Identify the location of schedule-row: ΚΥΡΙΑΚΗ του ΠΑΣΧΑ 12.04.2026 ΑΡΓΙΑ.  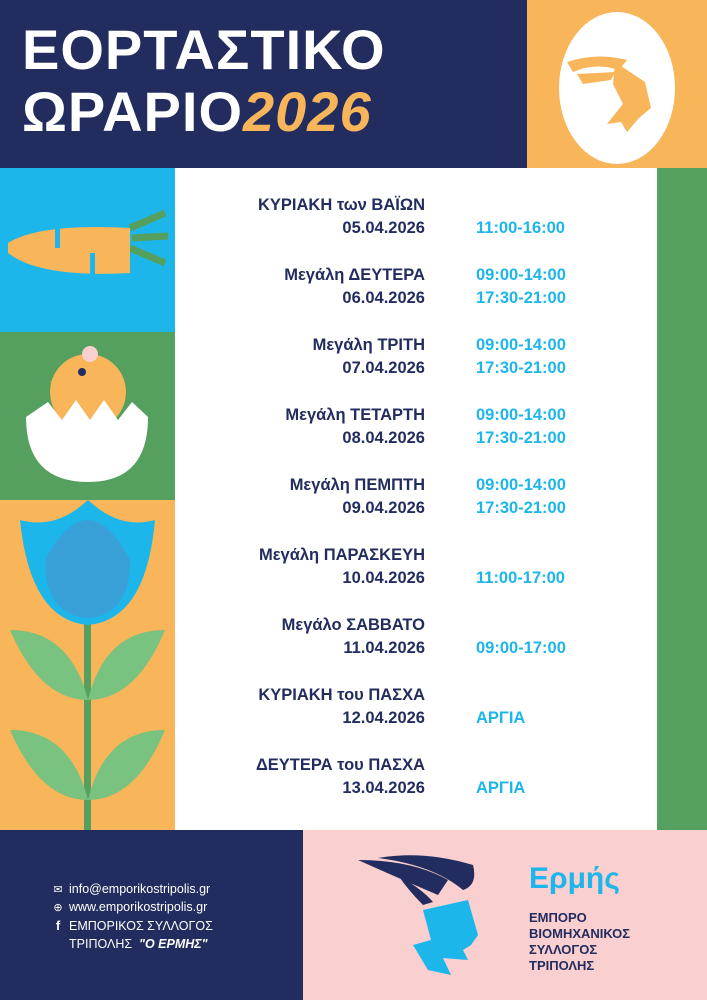
(416, 707).